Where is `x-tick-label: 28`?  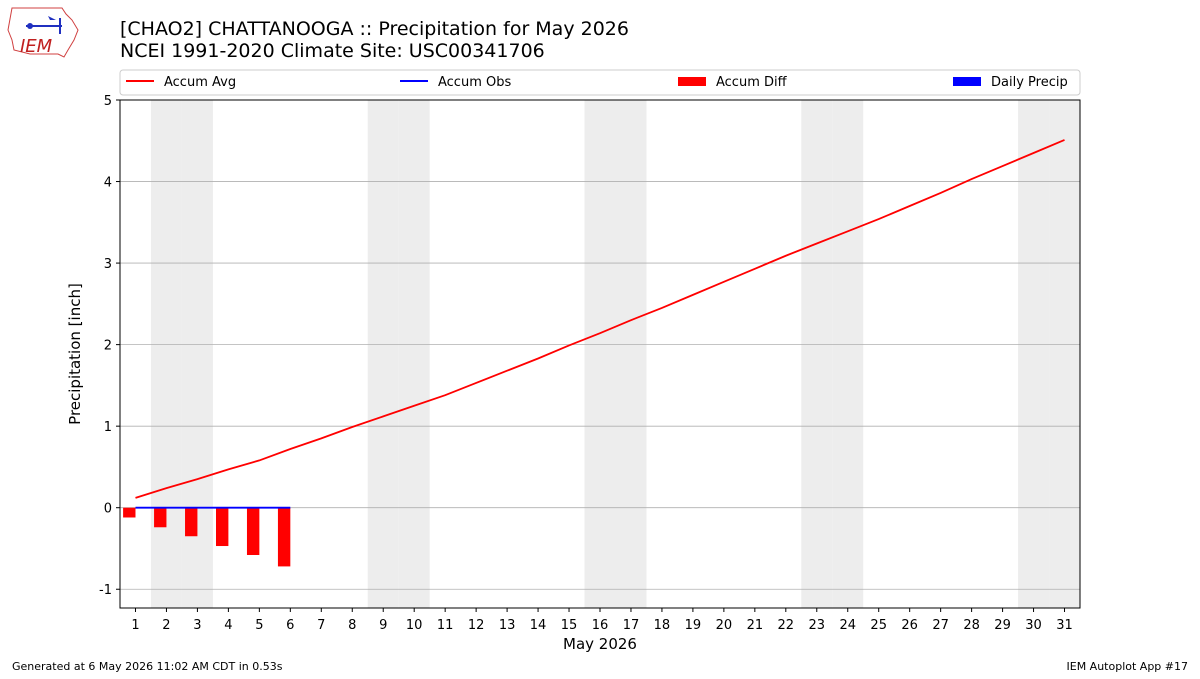 x-tick-label: 28 is located at coordinates (971, 625).